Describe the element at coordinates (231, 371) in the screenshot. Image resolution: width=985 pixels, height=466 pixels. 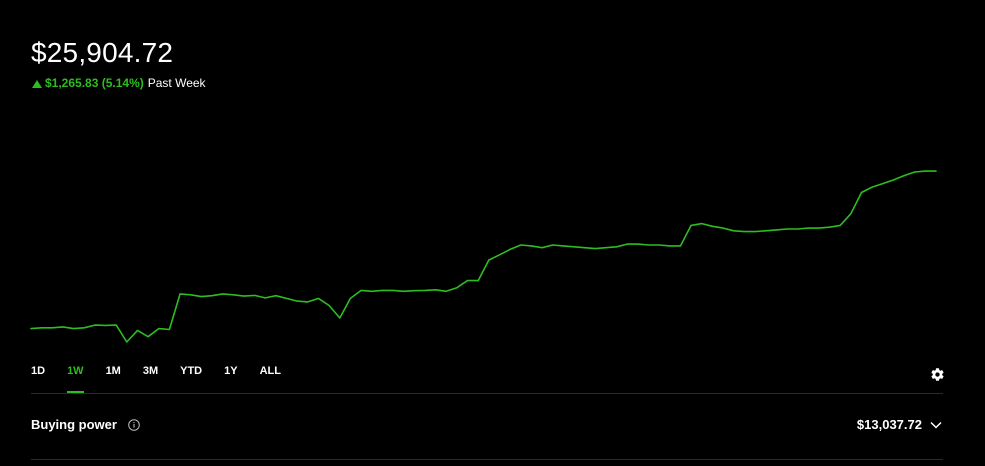
I see `range-tab-1y: 1Y` at that location.